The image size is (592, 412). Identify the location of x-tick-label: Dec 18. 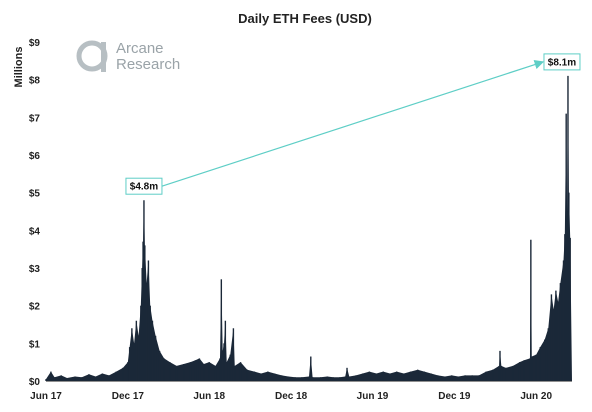
(291, 396).